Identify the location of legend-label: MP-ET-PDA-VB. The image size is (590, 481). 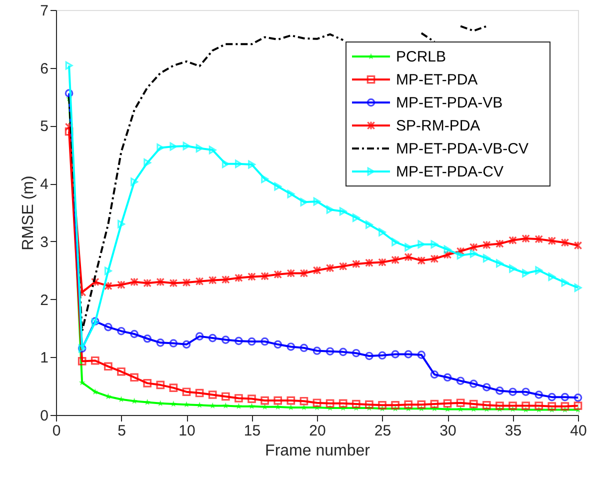
(449, 103).